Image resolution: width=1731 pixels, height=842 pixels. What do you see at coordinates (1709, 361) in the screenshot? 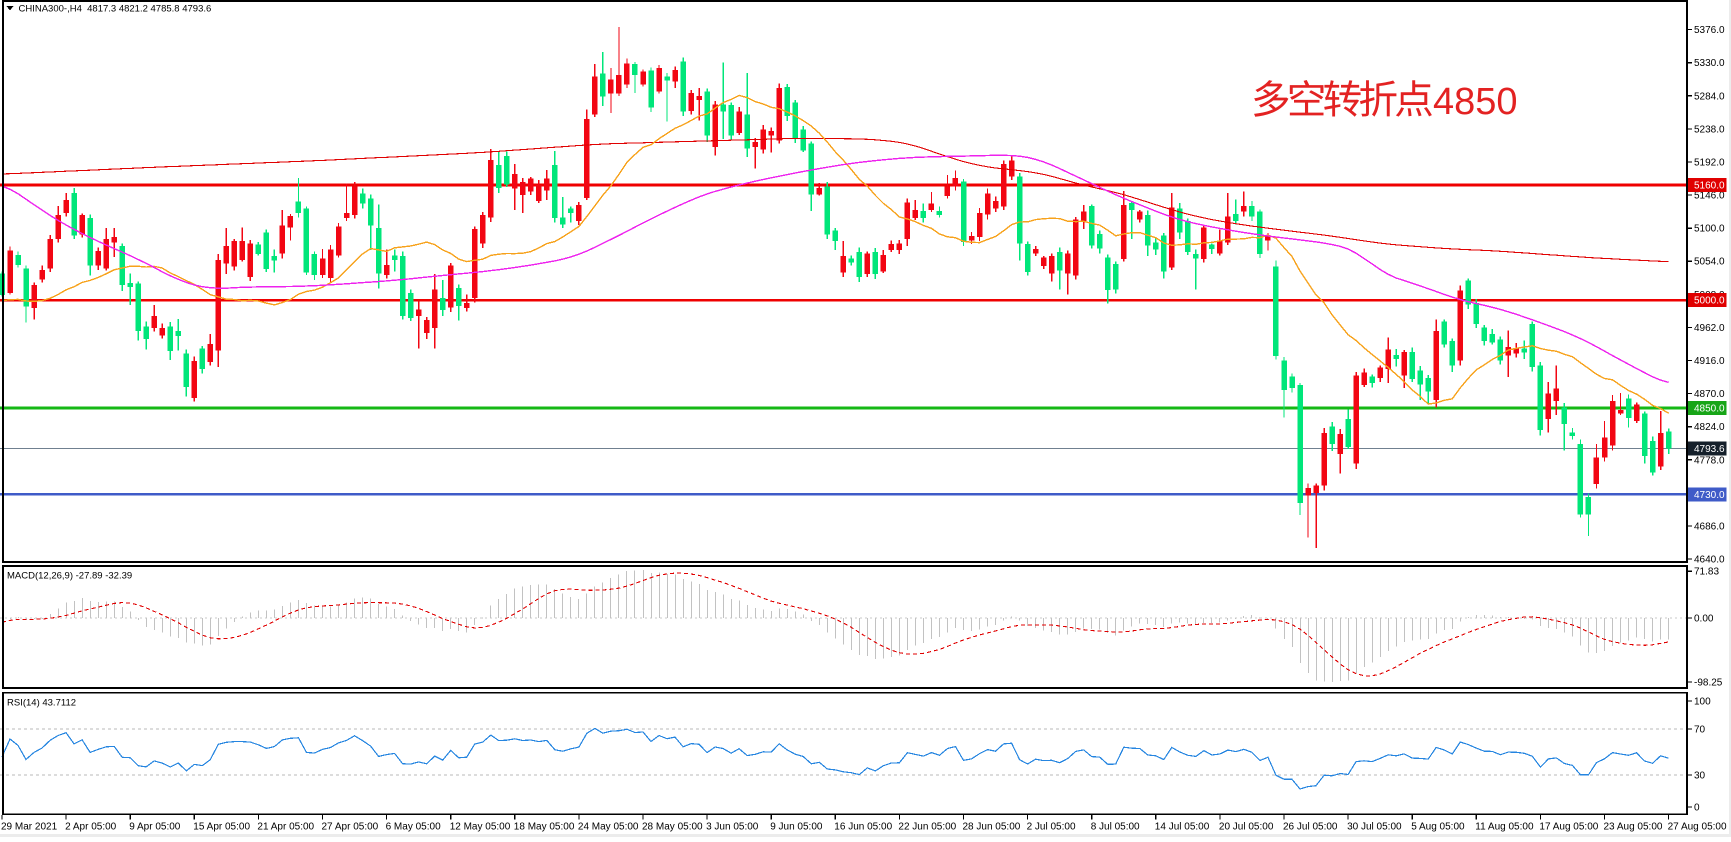
I see `svg-text: 4916.0` at bounding box center [1709, 361].